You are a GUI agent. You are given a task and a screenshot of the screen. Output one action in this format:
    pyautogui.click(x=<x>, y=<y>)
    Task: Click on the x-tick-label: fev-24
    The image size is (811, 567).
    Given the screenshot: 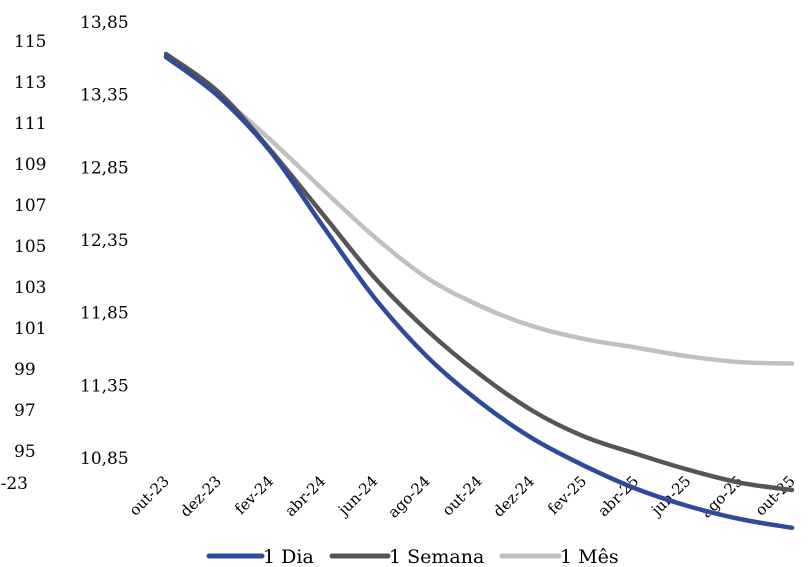 What is the action you would take?
    pyautogui.click(x=254, y=495)
    